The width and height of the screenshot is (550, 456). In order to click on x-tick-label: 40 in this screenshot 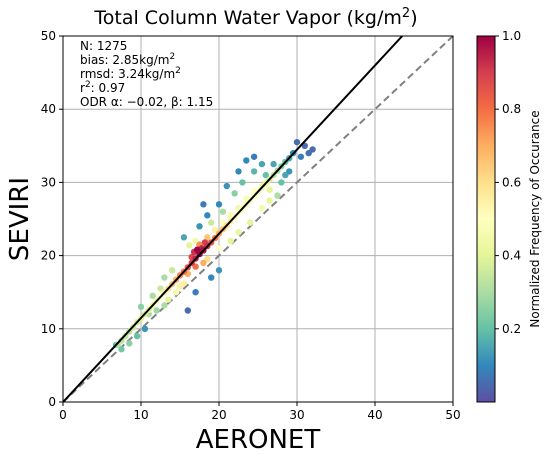, I will do `click(374, 415)`.